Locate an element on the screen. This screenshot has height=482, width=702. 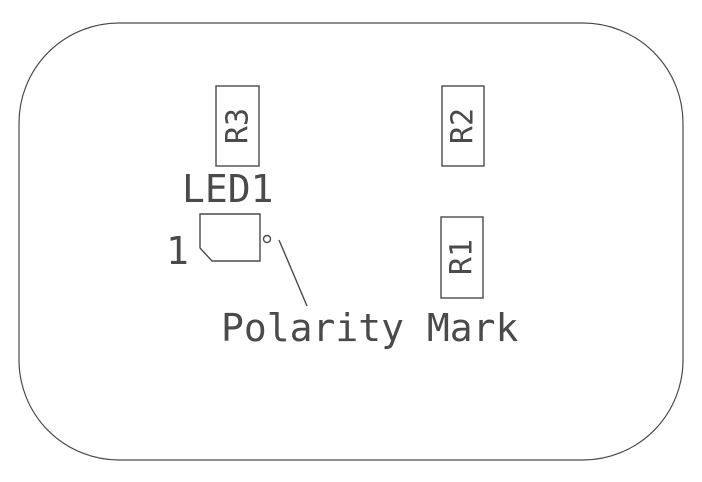
r3-reference: R3 is located at coordinates (238, 126).